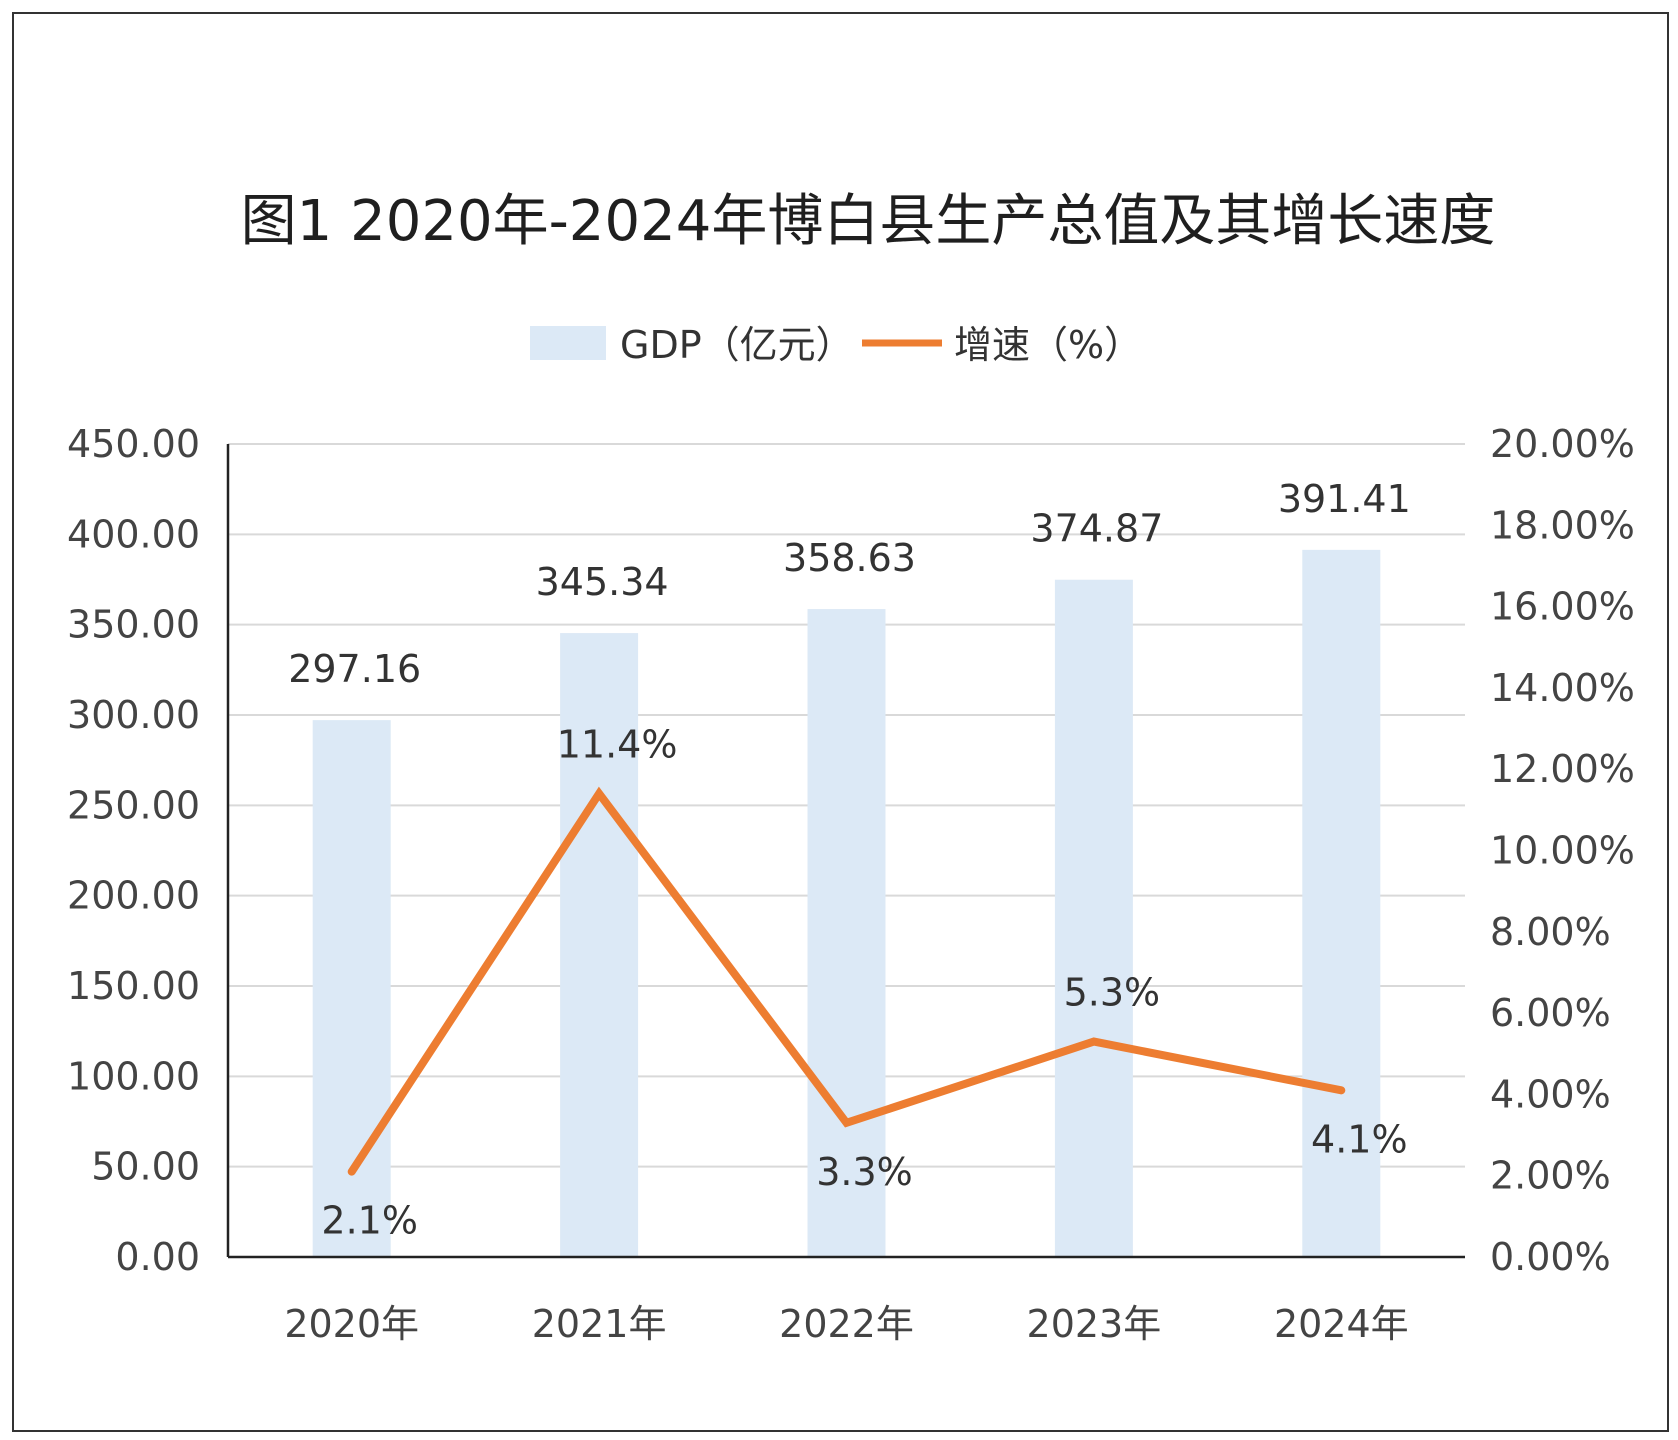  I want to click on y-left-tick-label: 450.00, so click(133, 444).